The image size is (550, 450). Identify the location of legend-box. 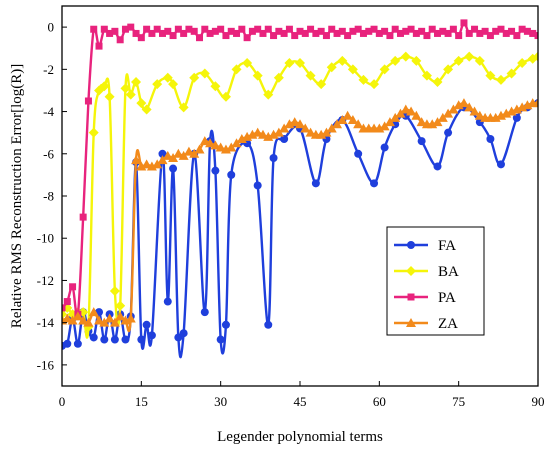
(435, 281).